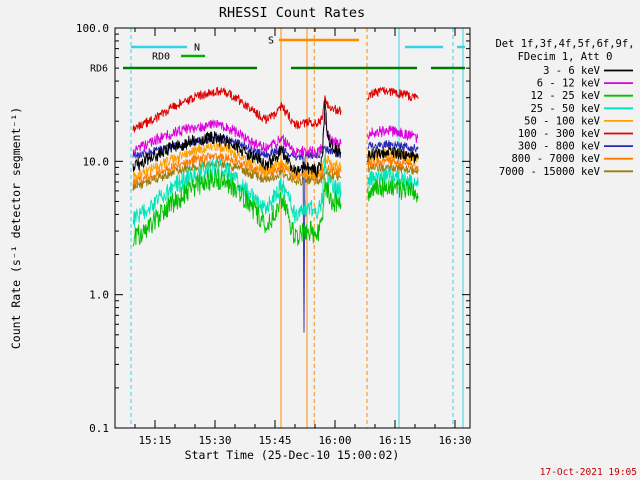  Describe the element at coordinates (565, 109) in the screenshot. I see `legend-label-25-50keV: 25 - 50 keV` at that location.